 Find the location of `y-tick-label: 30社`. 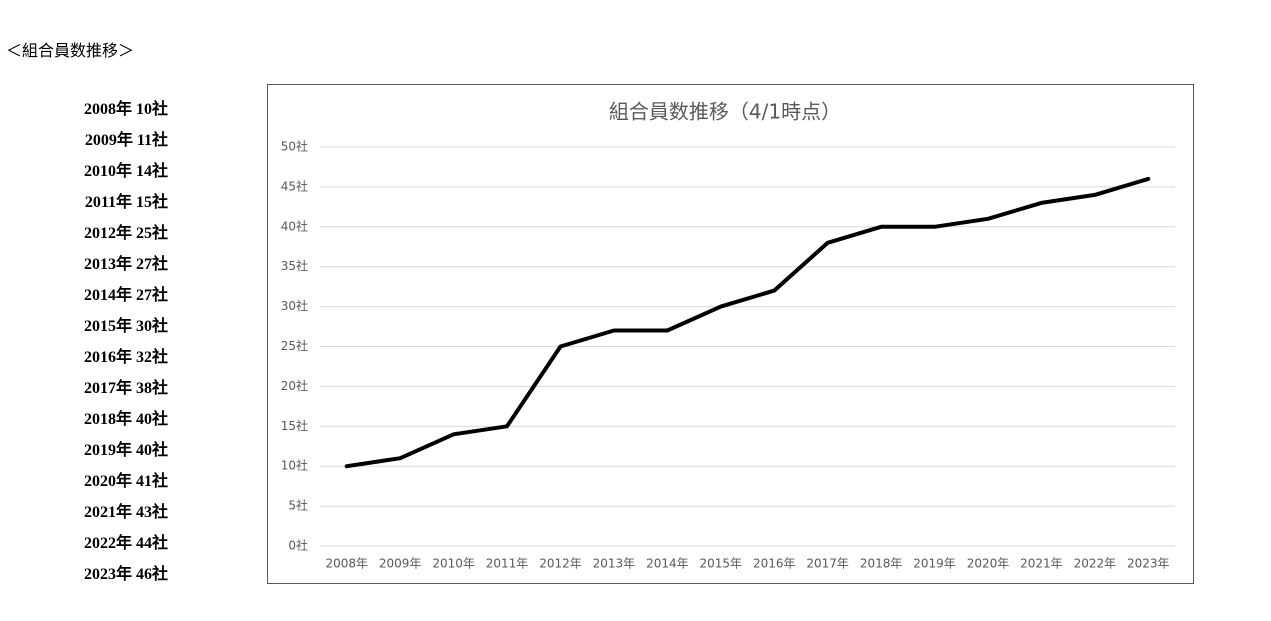

y-tick-label: 30社 is located at coordinates (294, 305).